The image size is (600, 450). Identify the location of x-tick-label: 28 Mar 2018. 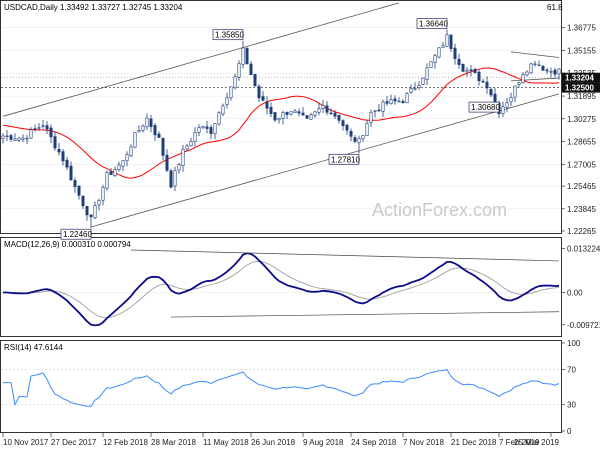
(173, 442).